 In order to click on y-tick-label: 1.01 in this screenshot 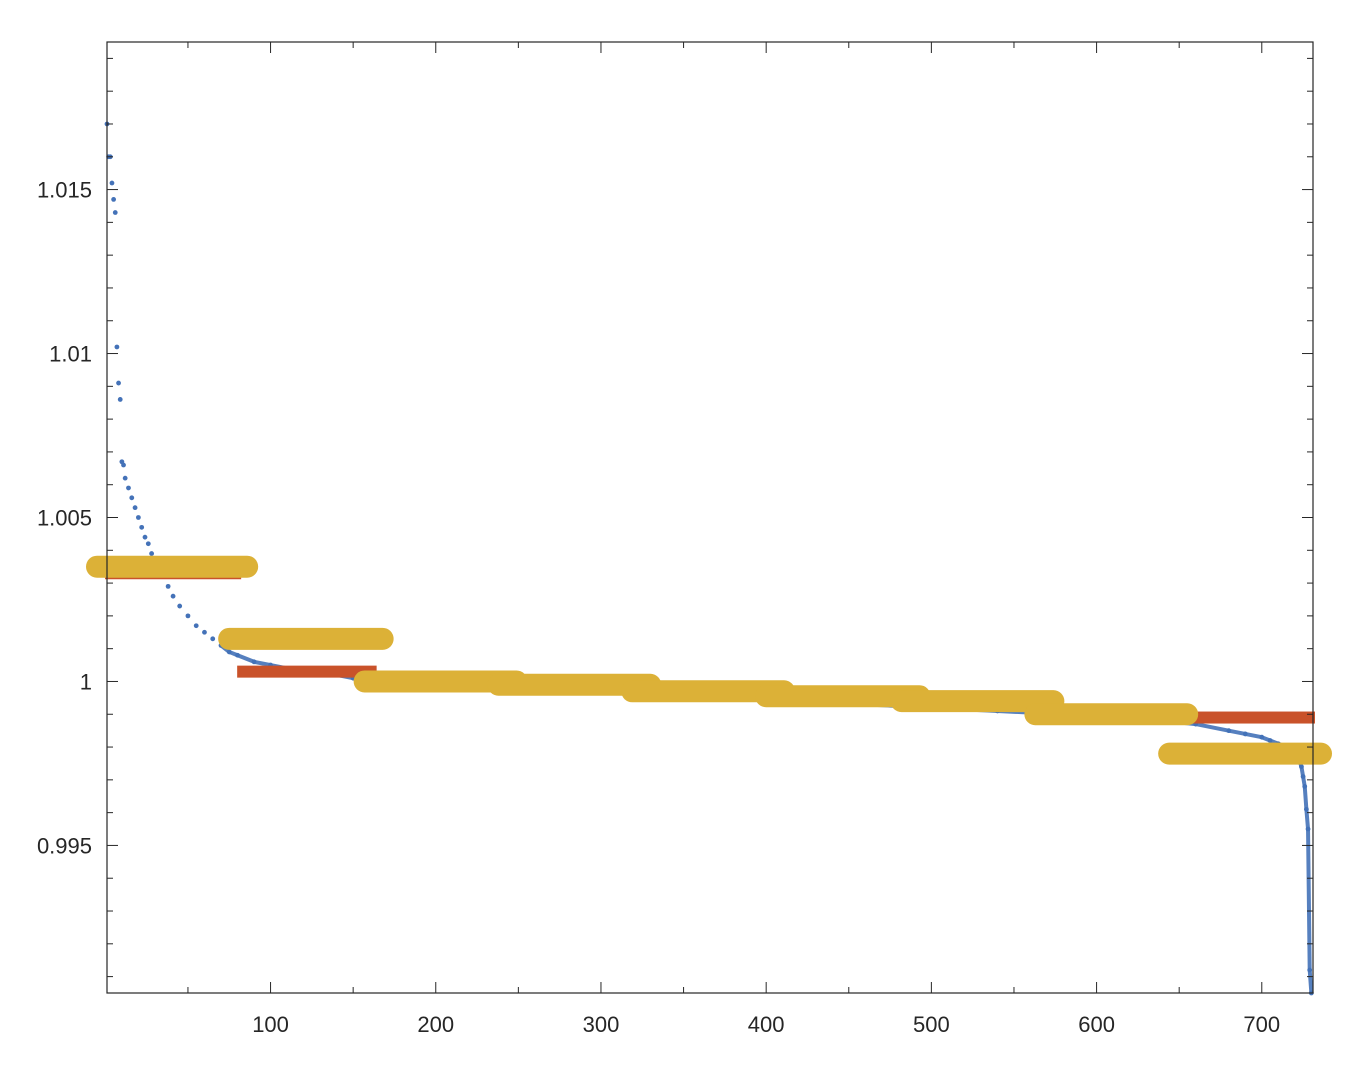, I will do `click(70, 354)`.